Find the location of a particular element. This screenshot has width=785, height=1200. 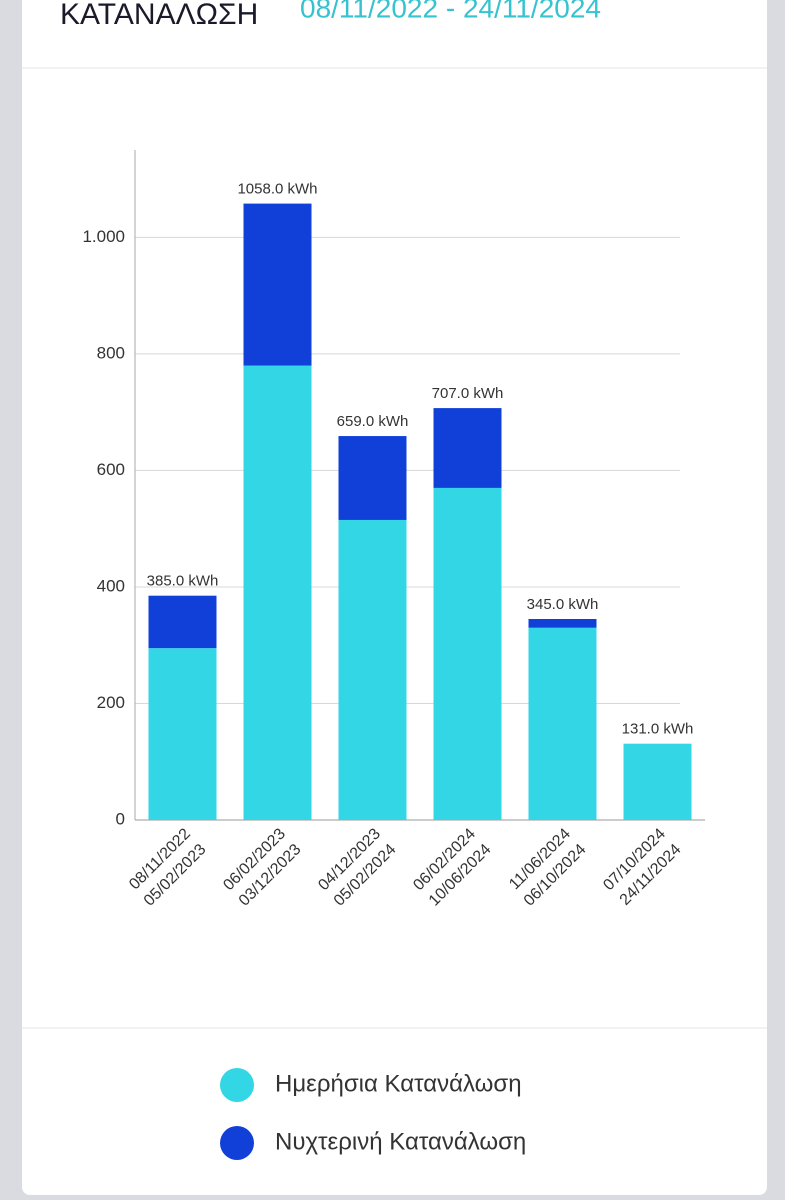

y-tick-label: 400 is located at coordinates (111, 585).